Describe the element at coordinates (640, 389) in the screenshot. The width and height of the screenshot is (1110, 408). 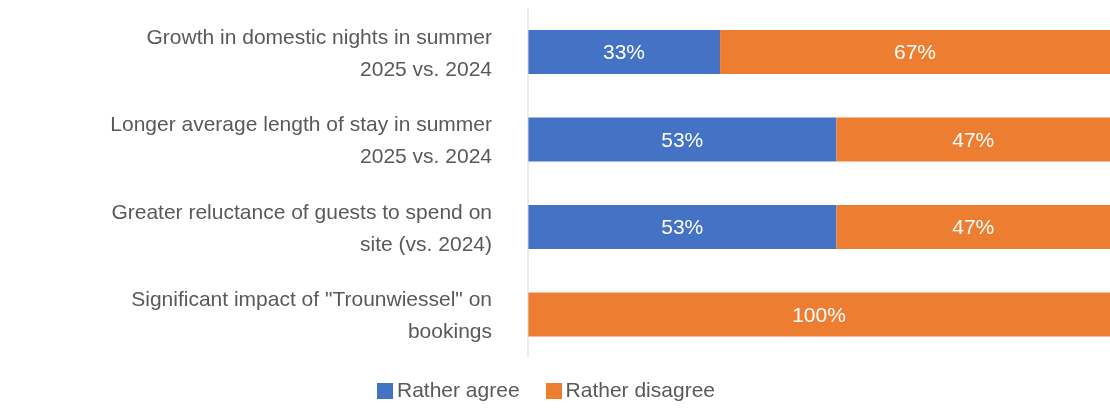
I see `legend-label: Rather disagree` at that location.